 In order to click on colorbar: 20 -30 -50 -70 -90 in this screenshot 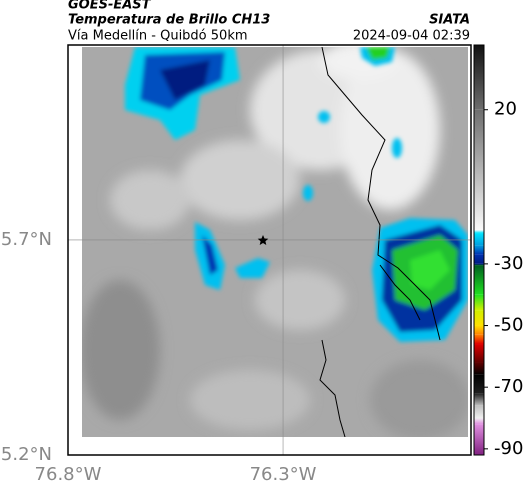, I will do `click(498, 251)`.